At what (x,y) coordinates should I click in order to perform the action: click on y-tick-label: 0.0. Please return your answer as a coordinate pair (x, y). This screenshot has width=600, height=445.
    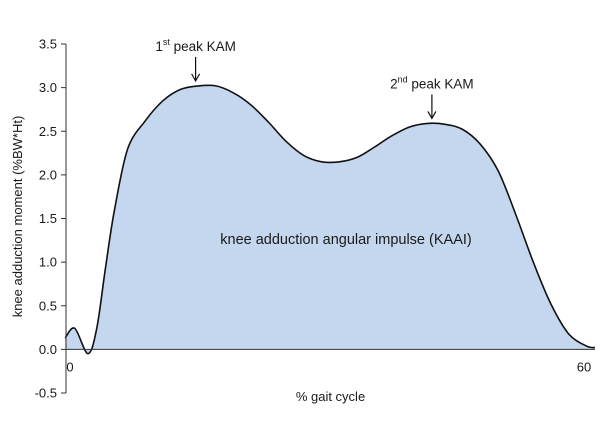
    Looking at the image, I should click on (48, 349).